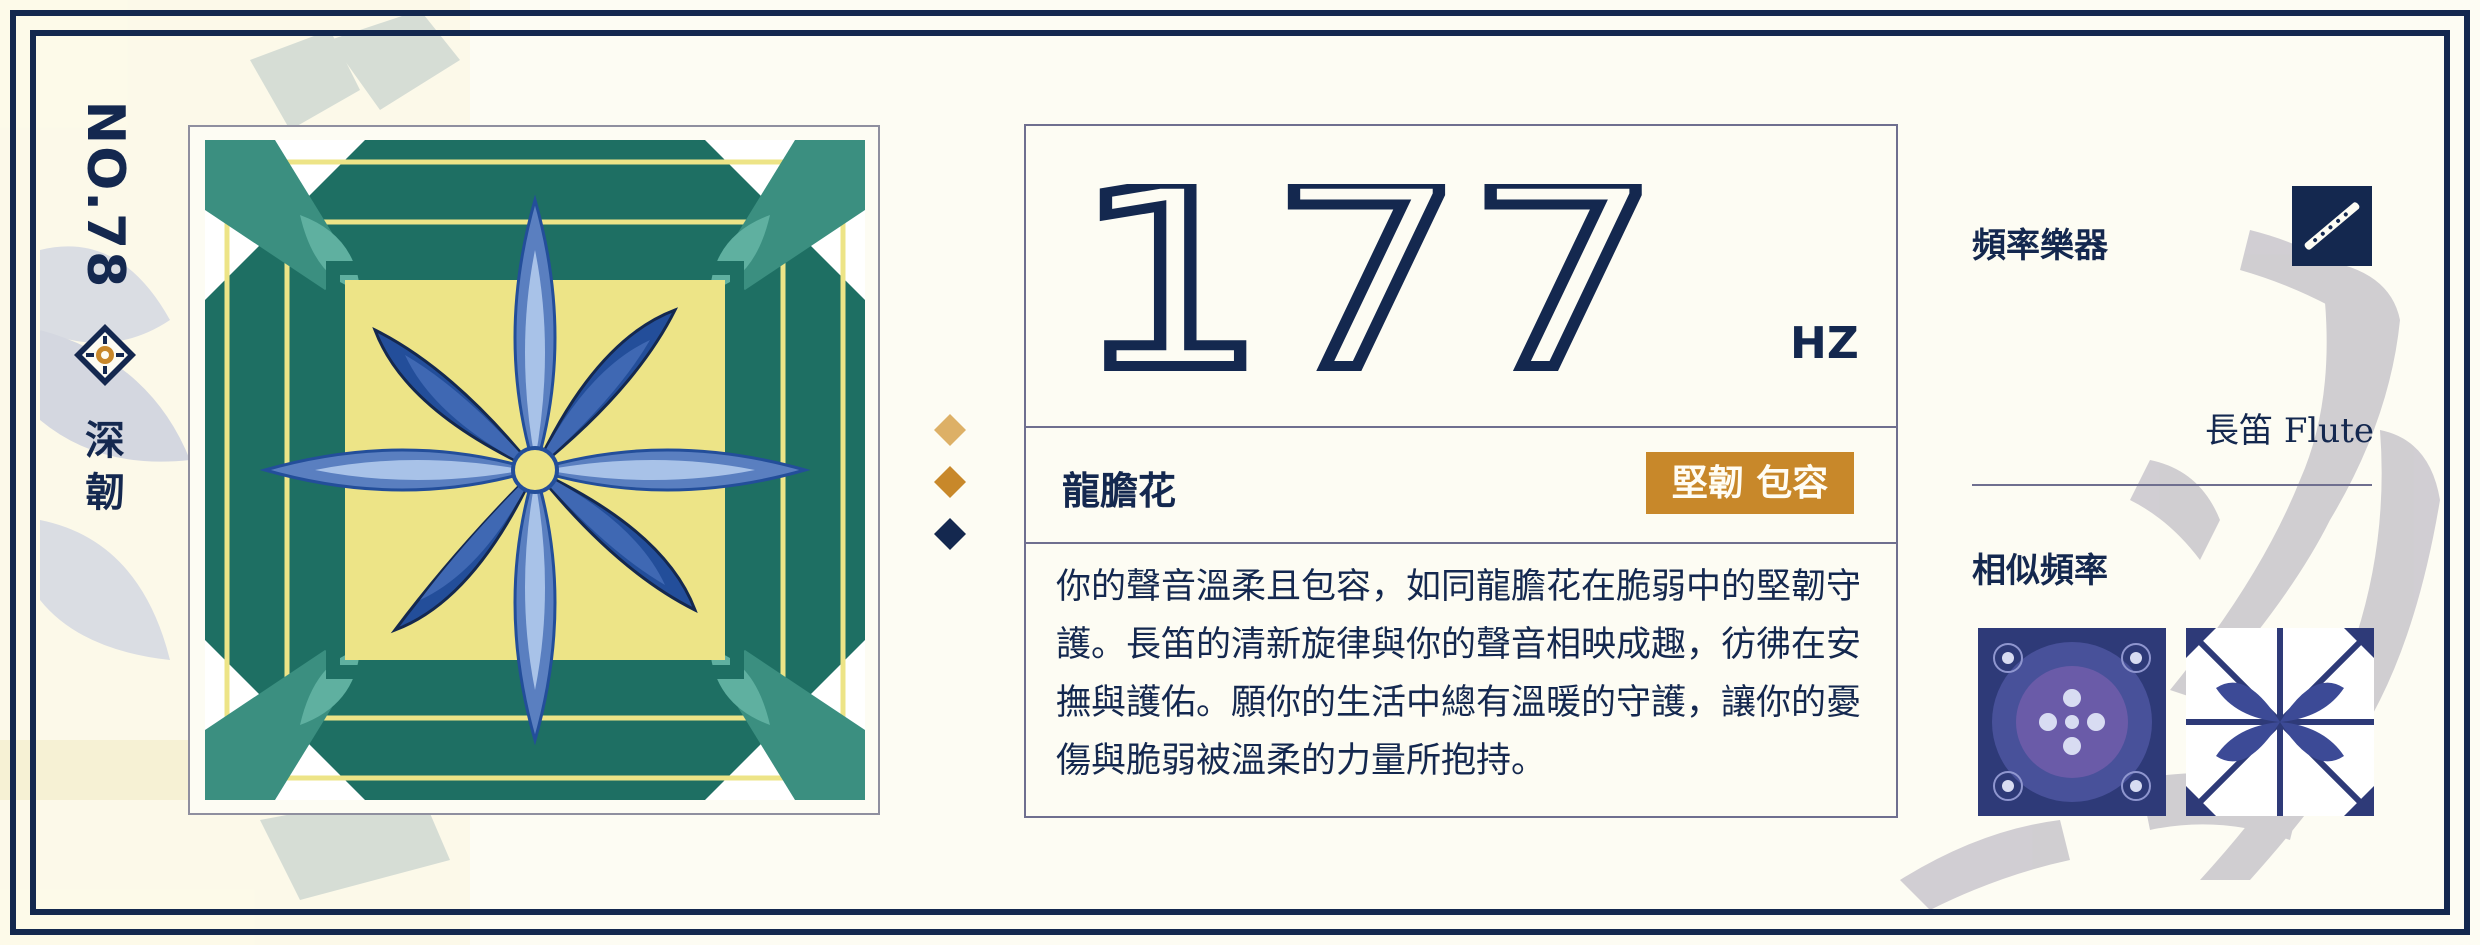 The width and height of the screenshot is (2480, 945). I want to click on instrument-name: 長笛 Flute, so click(2289, 431).